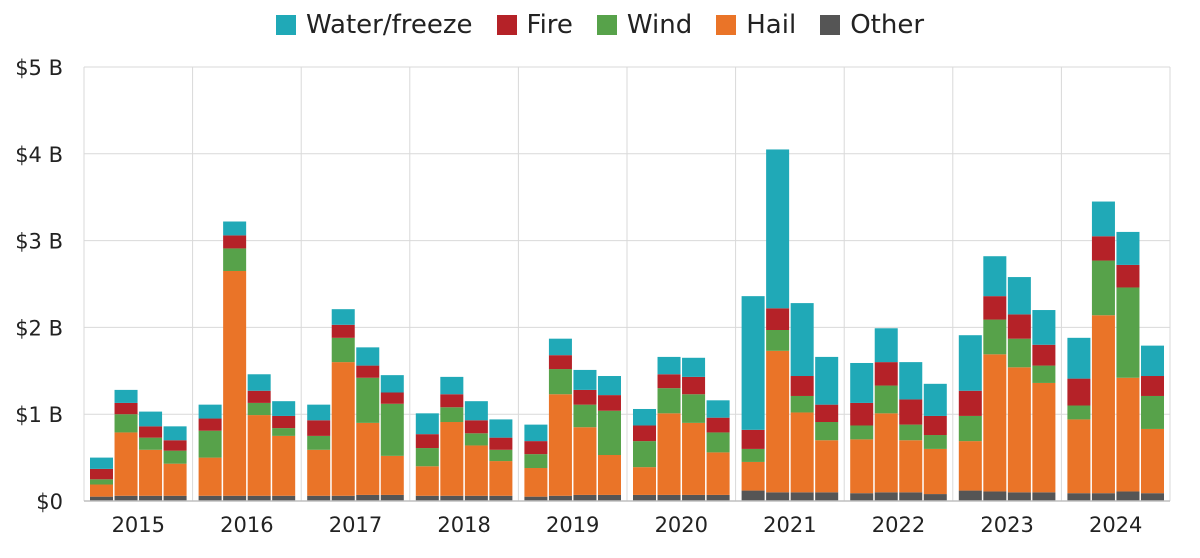 Image resolution: width=1200 pixels, height=558 pixels. Describe the element at coordinates (718, 425) in the screenshot. I see `bar-fire-2020-q4` at that location.